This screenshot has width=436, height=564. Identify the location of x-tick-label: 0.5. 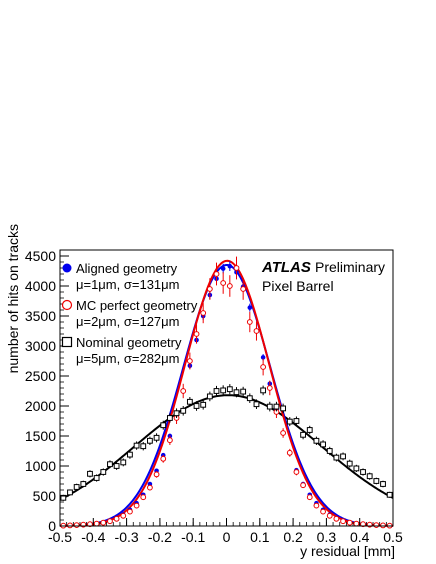
(393, 537).